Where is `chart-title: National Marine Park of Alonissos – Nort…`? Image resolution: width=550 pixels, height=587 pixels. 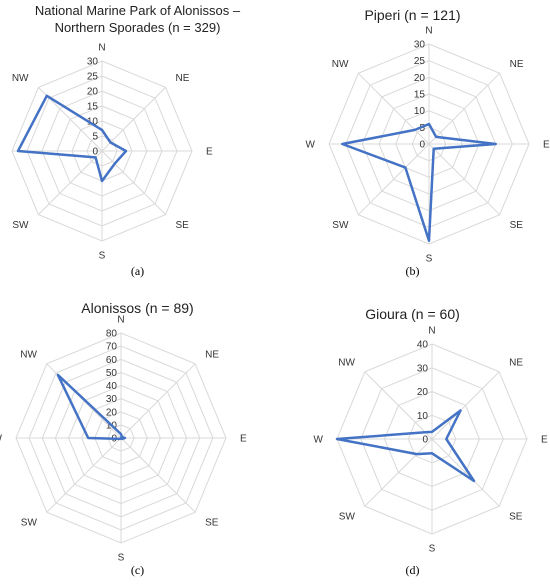
chart-title: National Marine Park of Alonissos – Nort… is located at coordinates (137, 19).